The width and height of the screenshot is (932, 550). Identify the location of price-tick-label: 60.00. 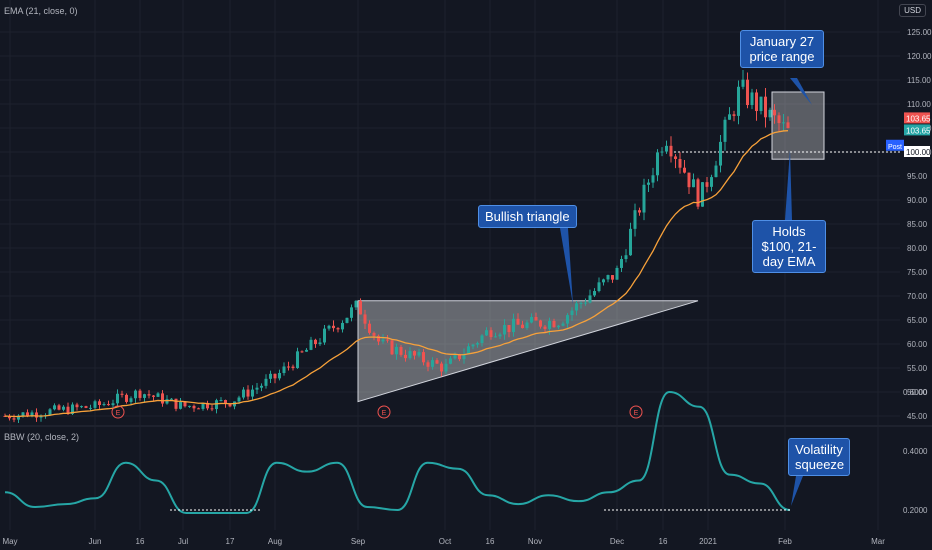
(917, 344).